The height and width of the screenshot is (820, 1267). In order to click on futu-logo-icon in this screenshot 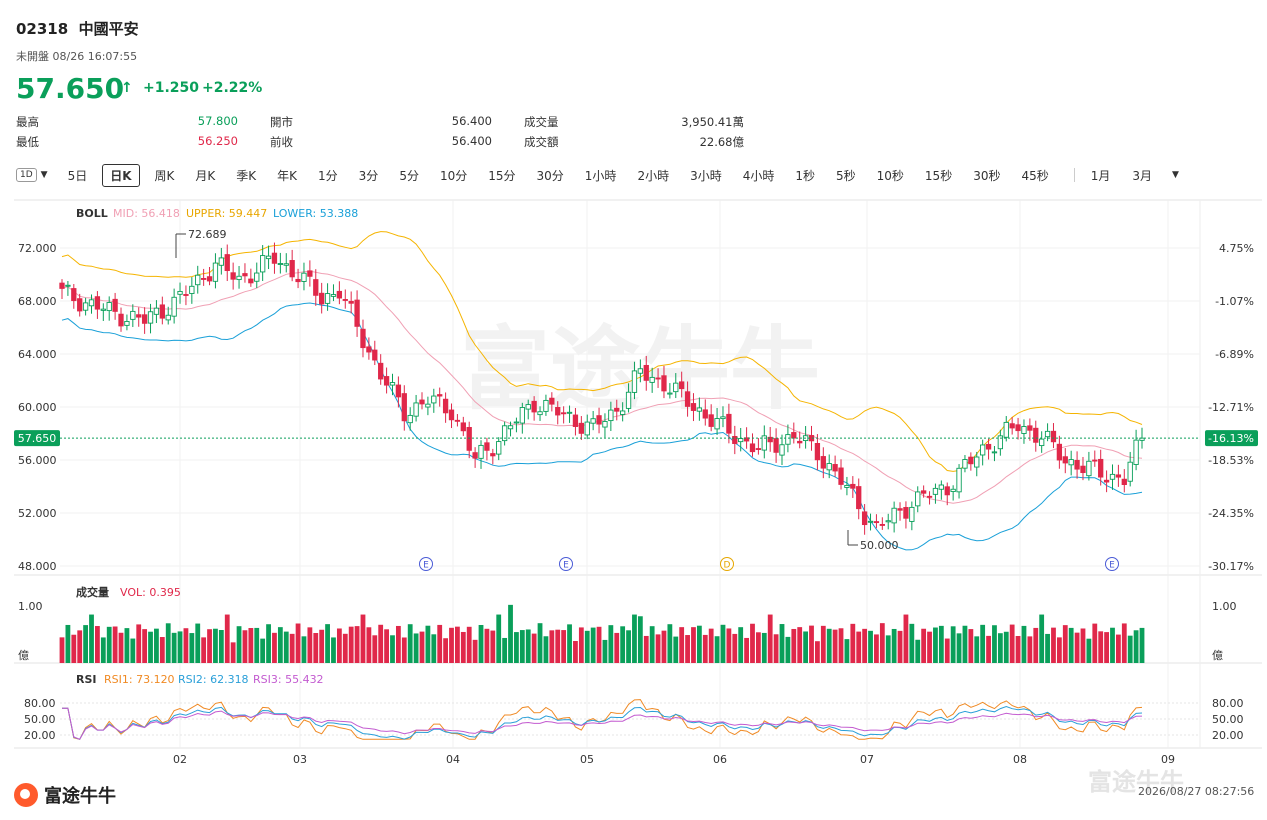, I will do `click(26, 795)`.